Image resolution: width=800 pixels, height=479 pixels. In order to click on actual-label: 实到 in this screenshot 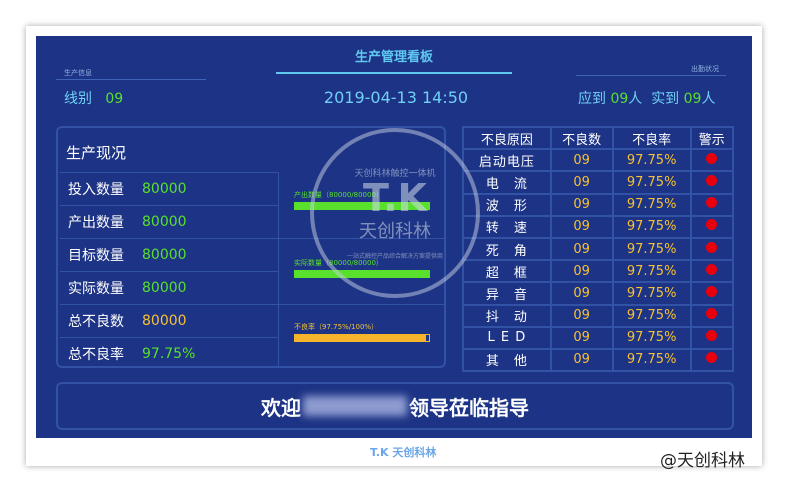, I will do `click(665, 99)`.